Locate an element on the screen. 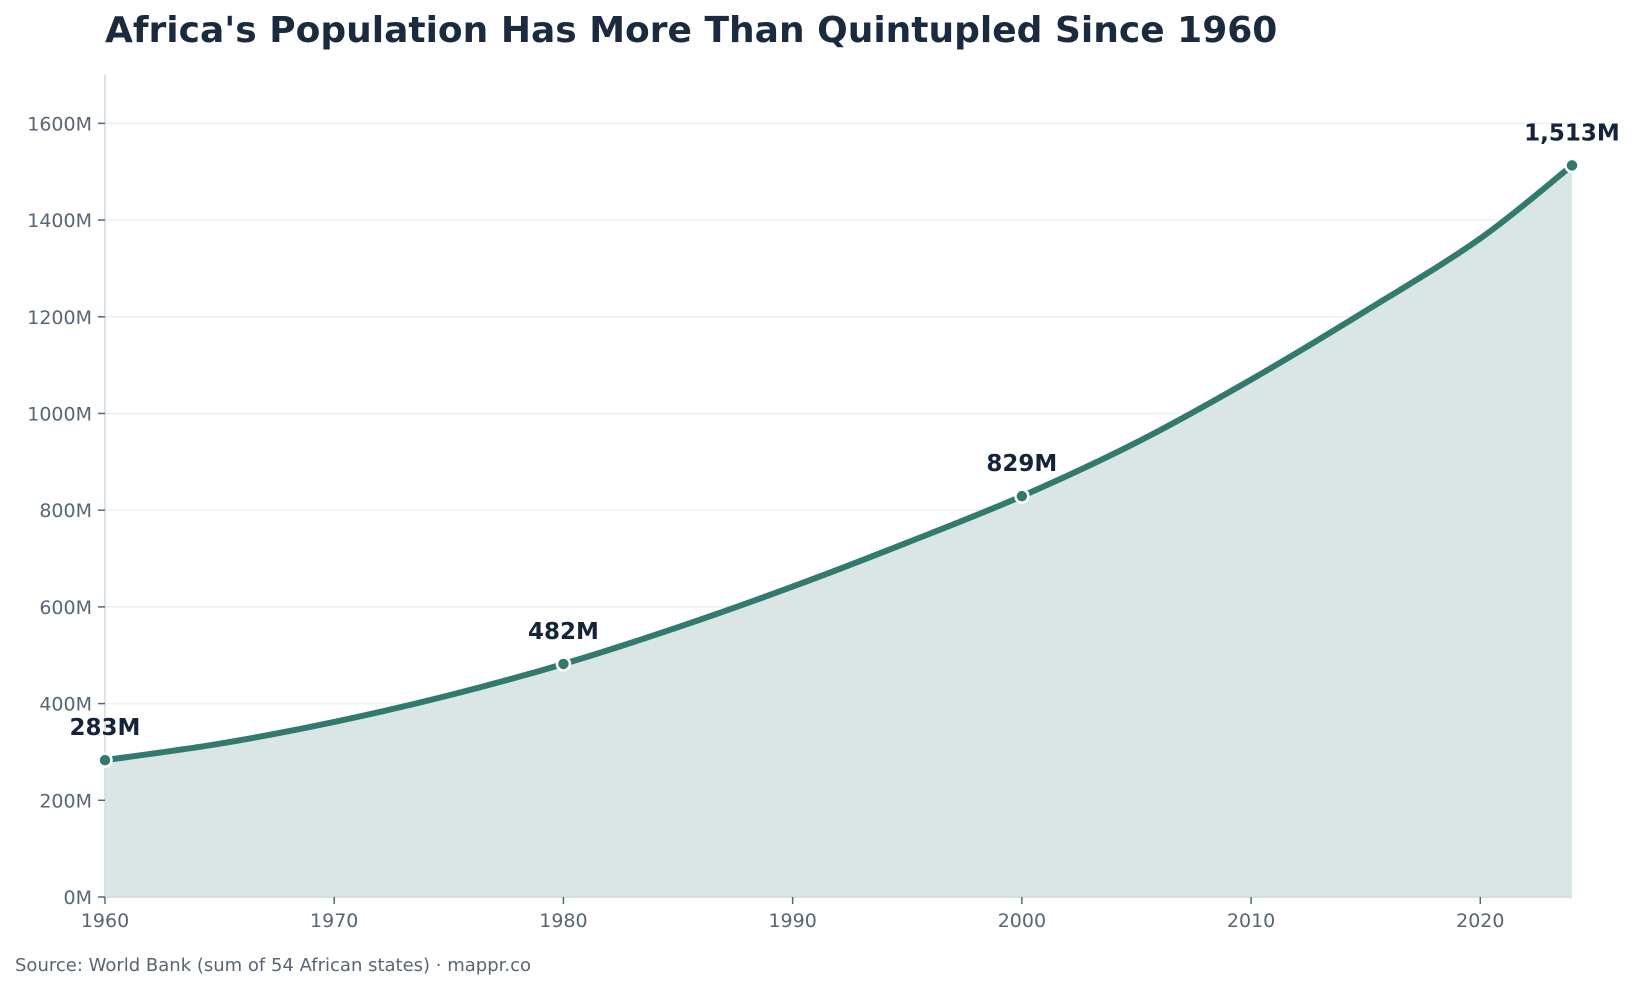 The height and width of the screenshot is (986, 1636). data-label-1960: 283M is located at coordinates (105, 728).